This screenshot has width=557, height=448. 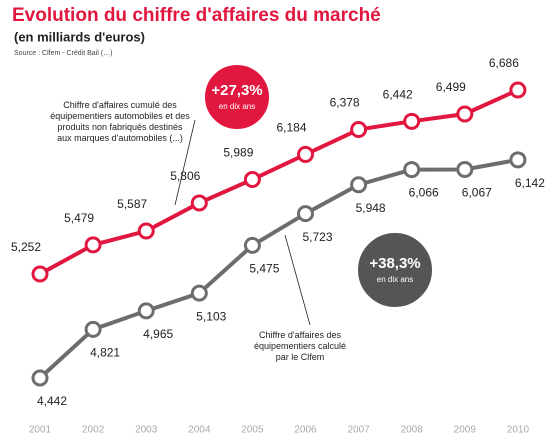 What do you see at coordinates (518, 430) in the screenshot?
I see `x-tick-label: 2010` at bounding box center [518, 430].